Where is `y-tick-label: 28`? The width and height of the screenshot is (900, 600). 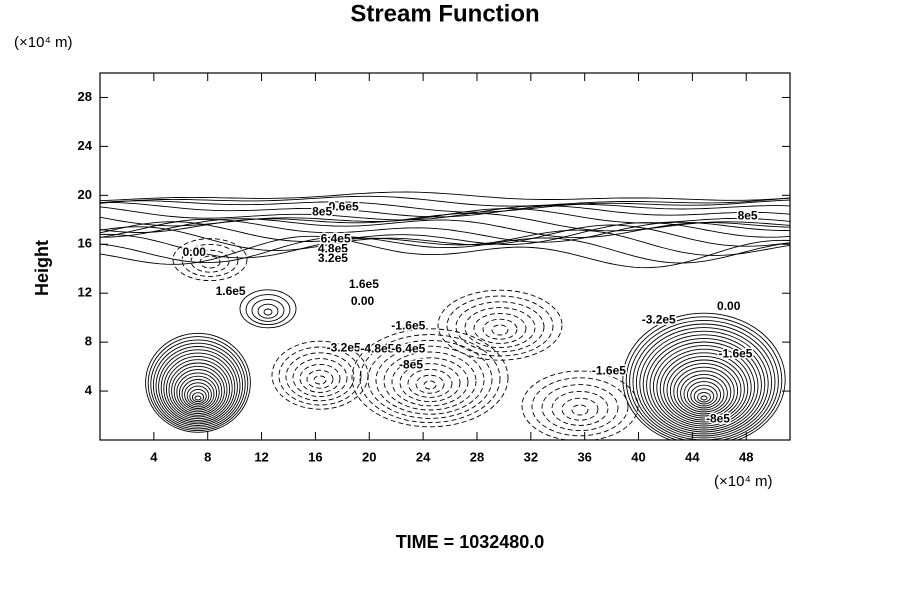
y-tick-label: 28 is located at coordinates (85, 96).